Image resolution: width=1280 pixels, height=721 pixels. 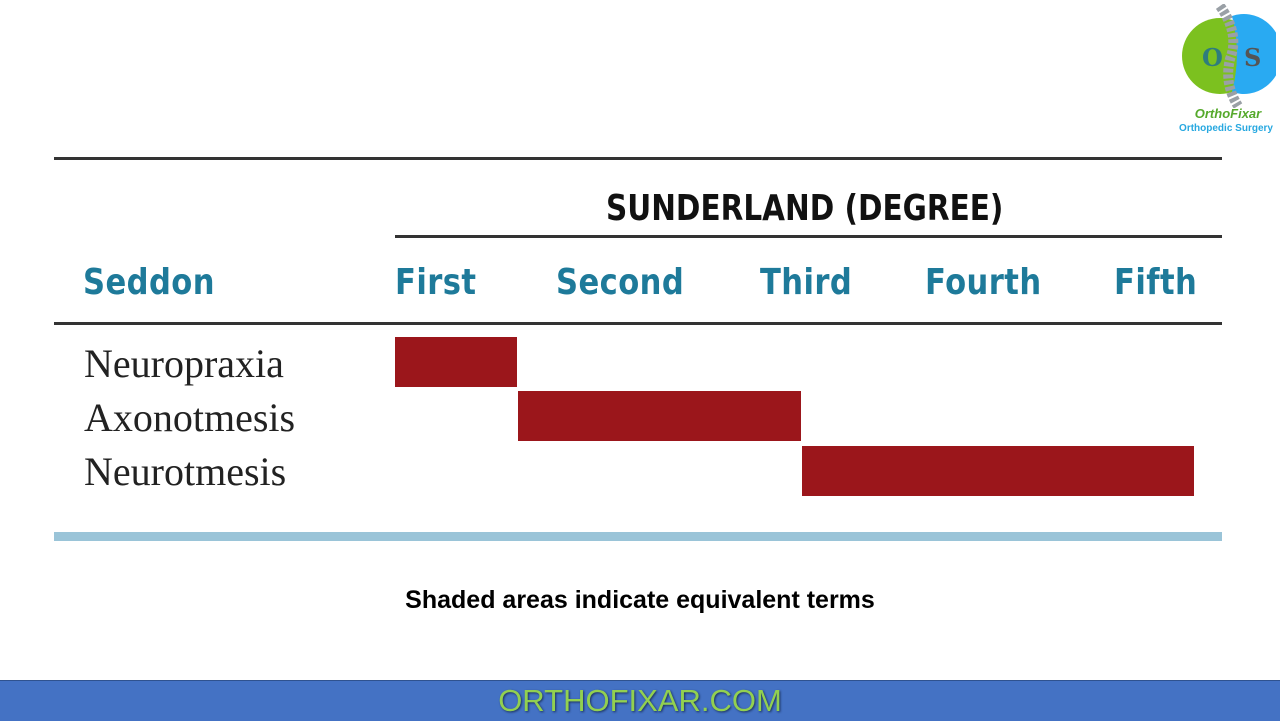 What do you see at coordinates (620, 282) in the screenshot?
I see `column-second: Second` at bounding box center [620, 282].